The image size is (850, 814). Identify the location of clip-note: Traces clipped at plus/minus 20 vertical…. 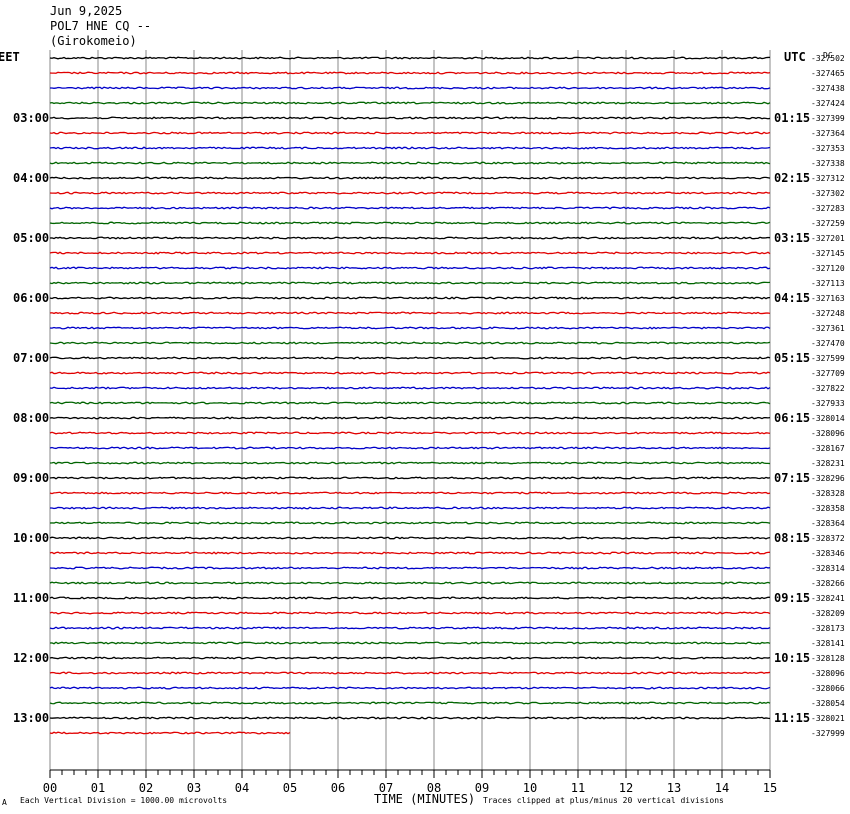
(603, 800).